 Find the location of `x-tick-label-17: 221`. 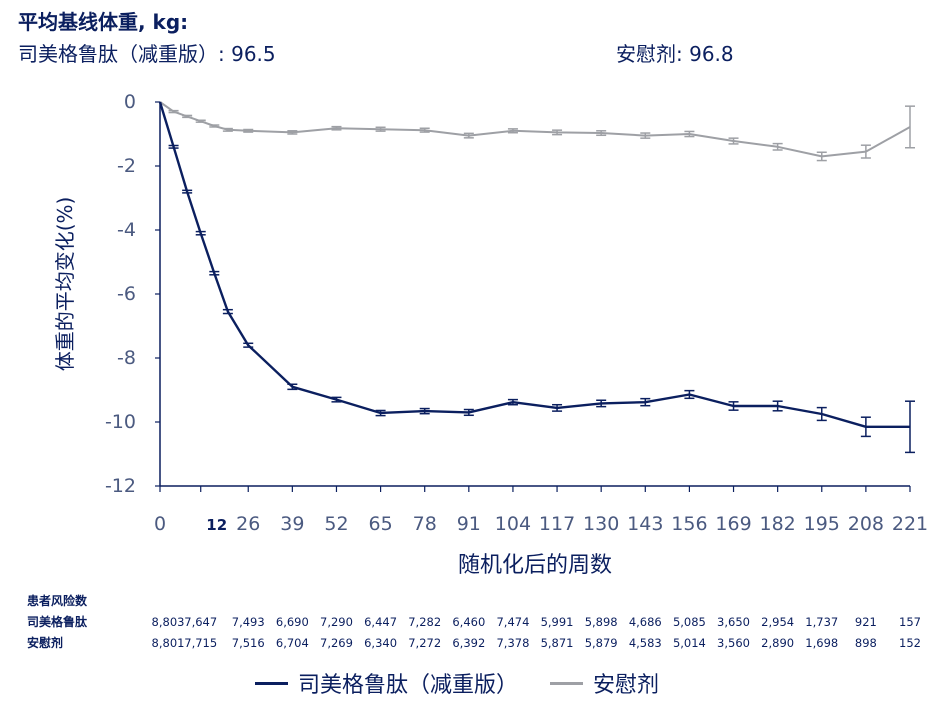

x-tick-label-17: 221 is located at coordinates (910, 524).